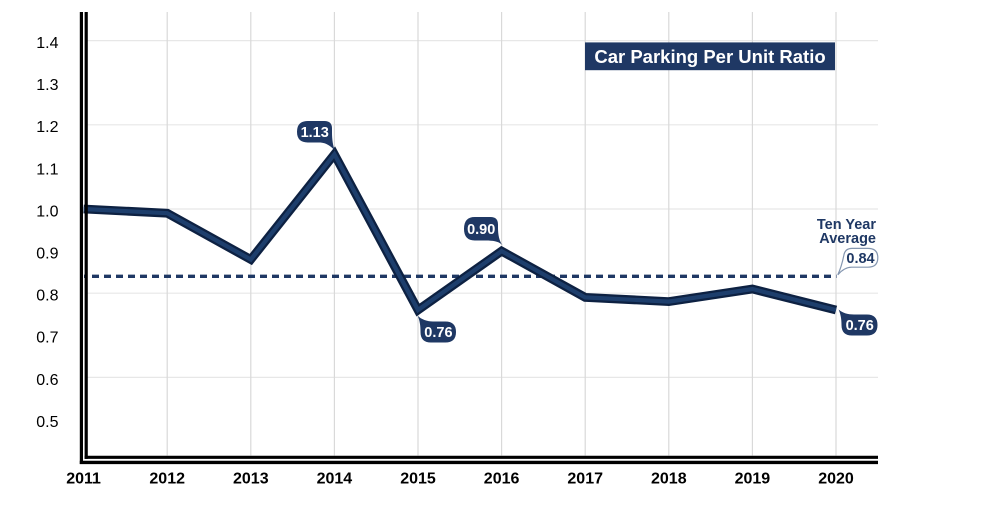 The height and width of the screenshot is (507, 1000). I want to click on svg-text: 1.4, so click(47, 43).